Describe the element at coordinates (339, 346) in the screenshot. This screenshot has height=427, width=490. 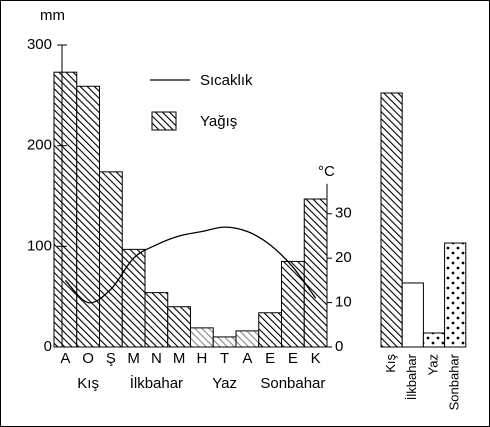
I see `y2-tick-label: 0` at that location.